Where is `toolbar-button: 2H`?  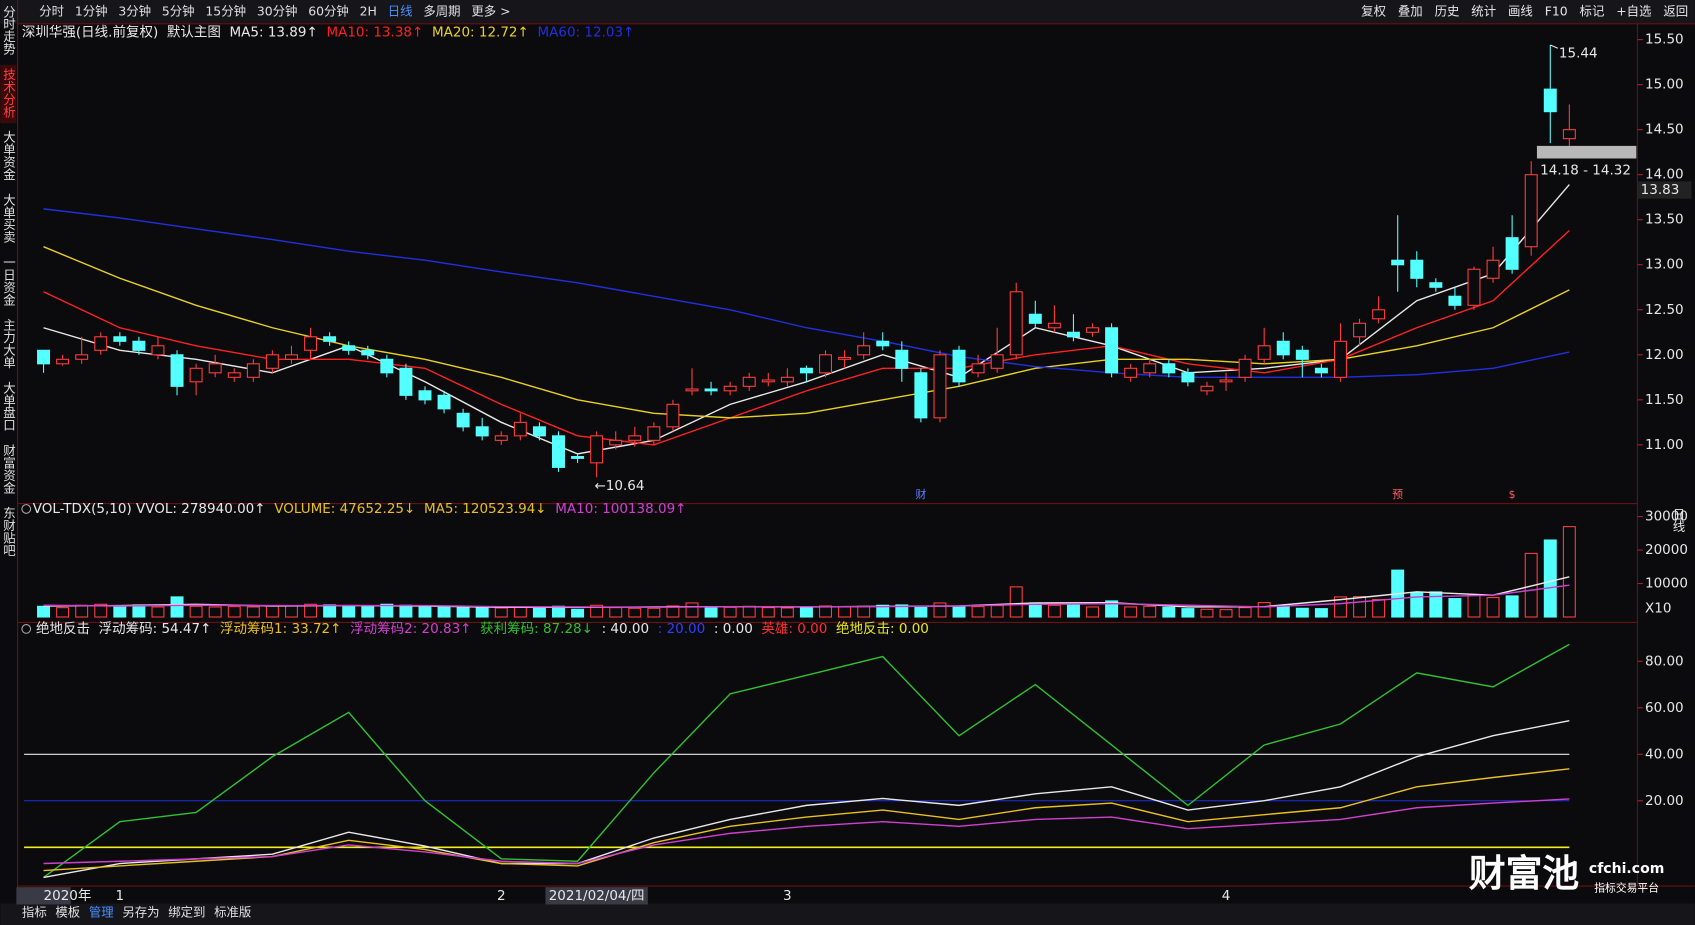
toolbar-button: 2H is located at coordinates (368, 10).